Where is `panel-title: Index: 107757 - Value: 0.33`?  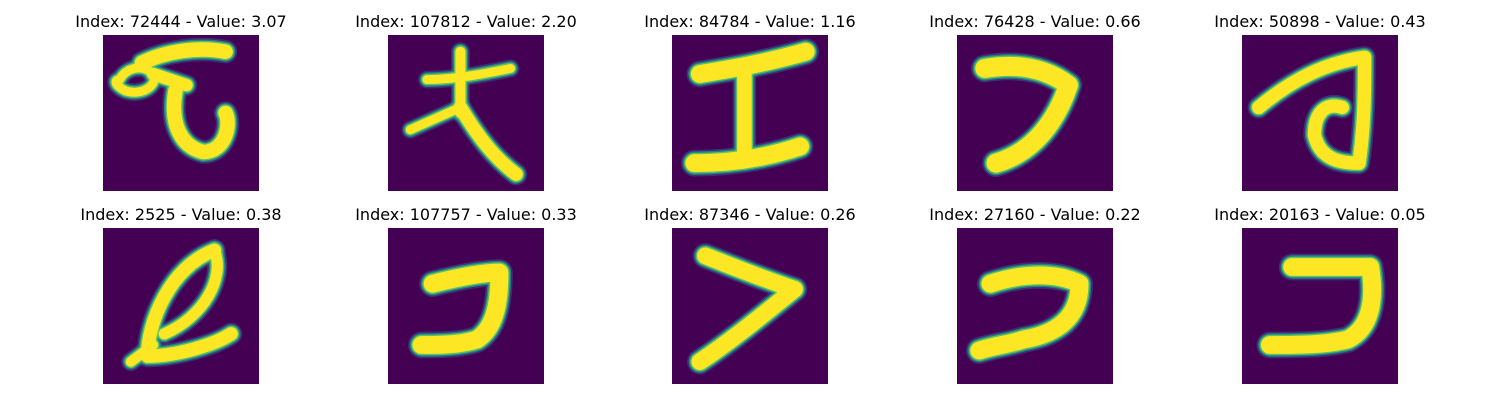 panel-title: Index: 107757 - Value: 0.33 is located at coordinates (466, 214).